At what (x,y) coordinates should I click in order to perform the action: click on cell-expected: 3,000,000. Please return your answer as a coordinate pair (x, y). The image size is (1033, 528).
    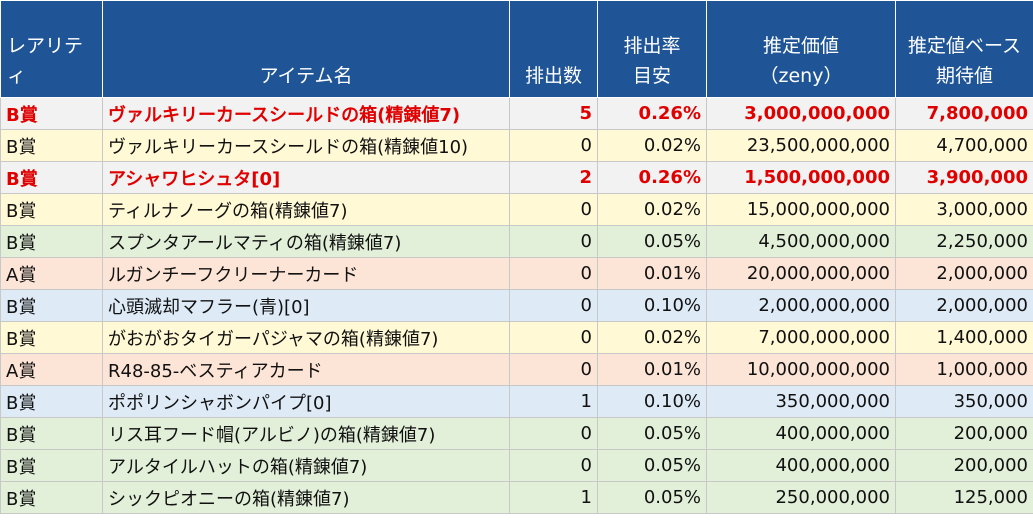
    Looking at the image, I should click on (964, 209).